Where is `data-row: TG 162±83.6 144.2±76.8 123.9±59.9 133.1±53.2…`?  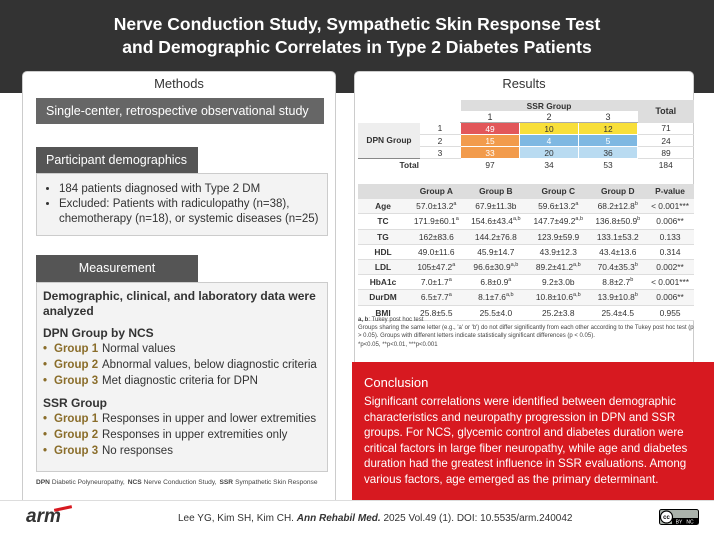
data-row: TG 162±83.6 144.2±76.8 123.9±59.9 133.1±53.2… is located at coordinates (526, 237).